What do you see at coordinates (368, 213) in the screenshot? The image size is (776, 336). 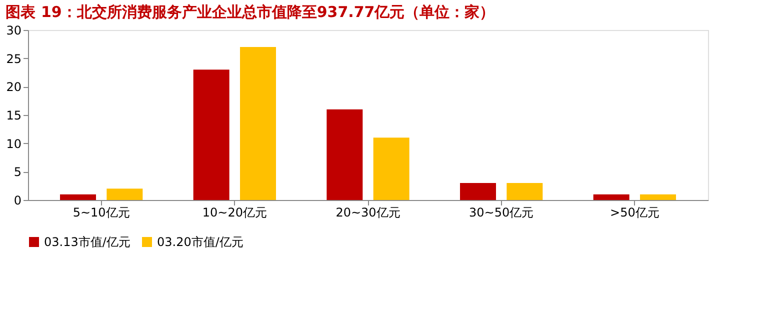 I see `x-tick-label: 20~30亿元` at bounding box center [368, 213].